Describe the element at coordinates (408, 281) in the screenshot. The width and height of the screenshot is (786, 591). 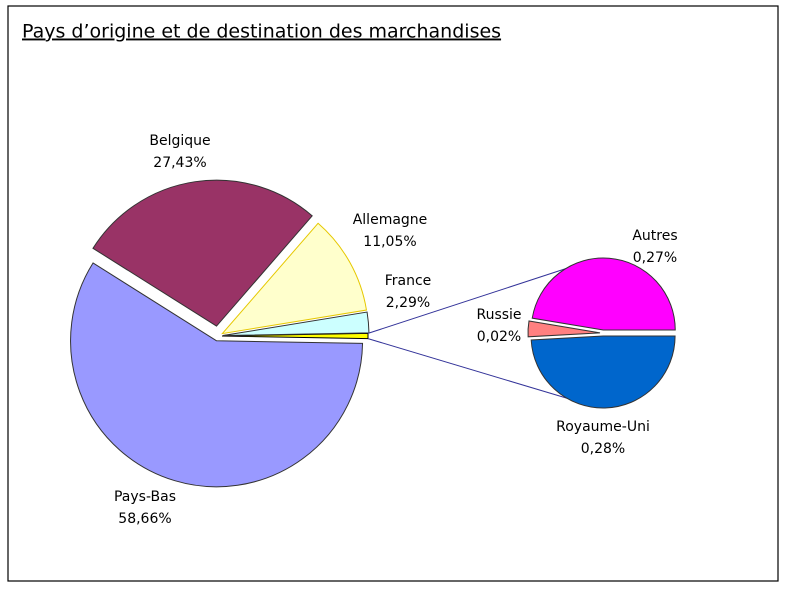
I see `slice-label: France` at that location.